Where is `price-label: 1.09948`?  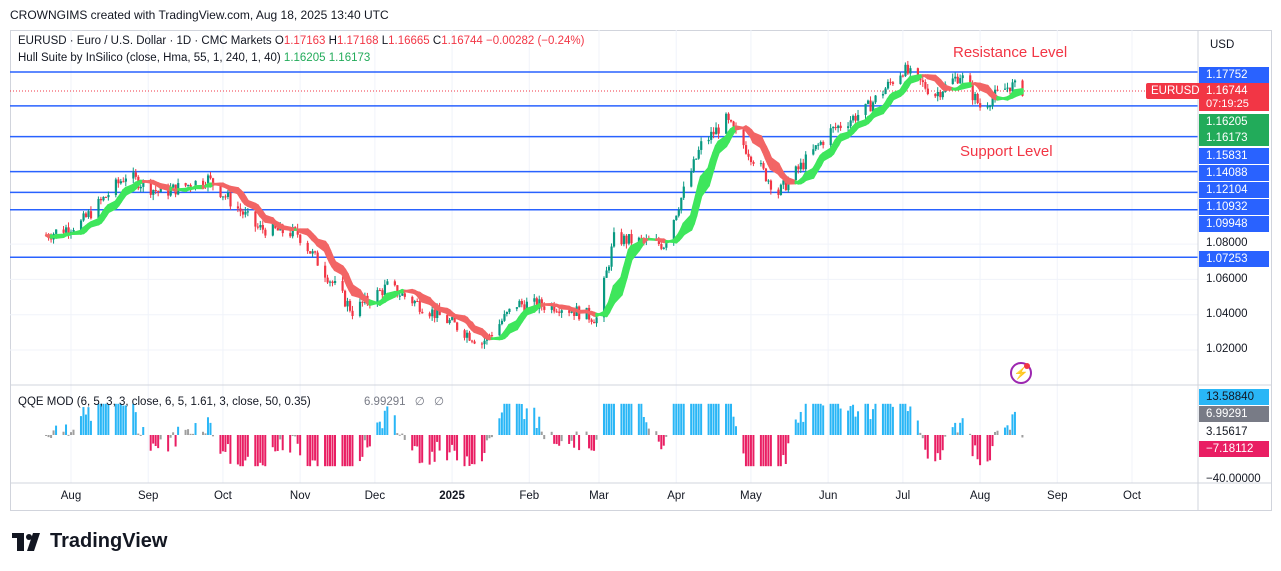
price-label: 1.09948 is located at coordinates (1234, 224).